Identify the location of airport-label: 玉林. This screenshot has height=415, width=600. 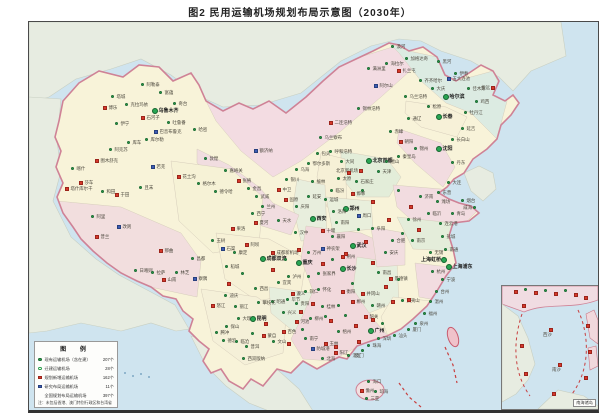
(334, 343).